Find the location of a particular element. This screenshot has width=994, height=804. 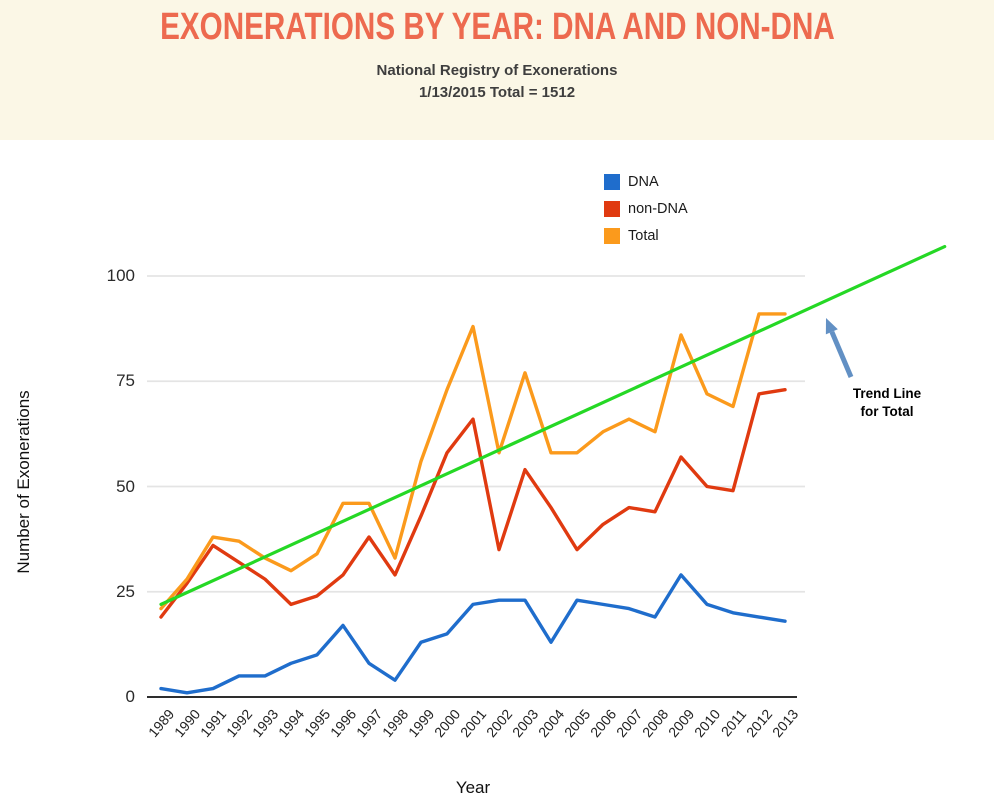

non-dna-legend-label: non-DNA is located at coordinates (658, 208).